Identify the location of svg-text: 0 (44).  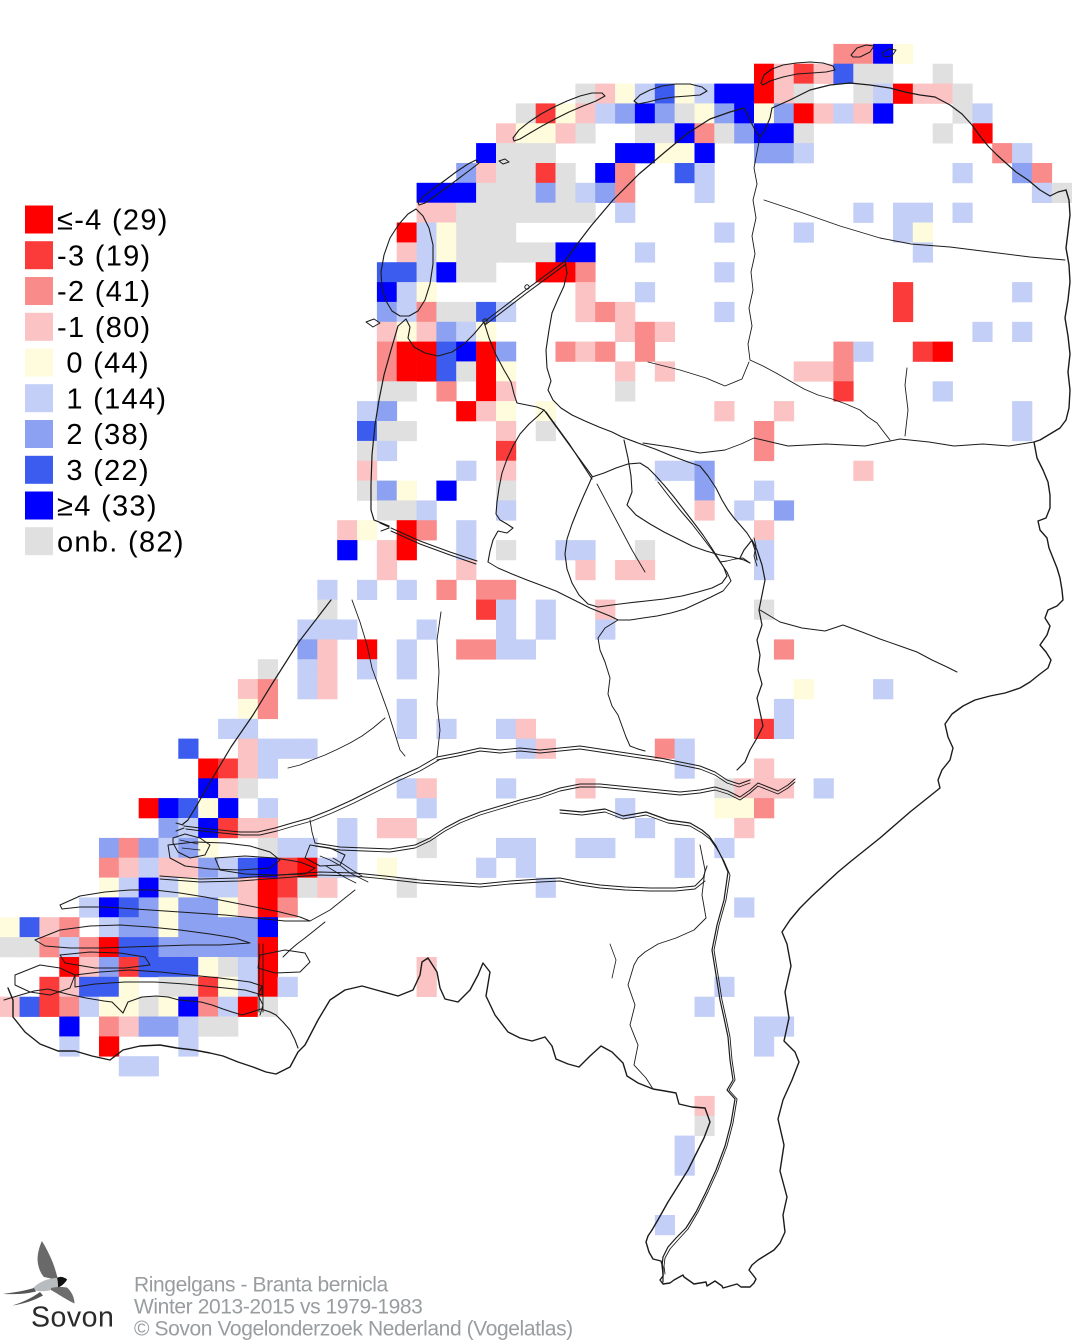
(103, 364).